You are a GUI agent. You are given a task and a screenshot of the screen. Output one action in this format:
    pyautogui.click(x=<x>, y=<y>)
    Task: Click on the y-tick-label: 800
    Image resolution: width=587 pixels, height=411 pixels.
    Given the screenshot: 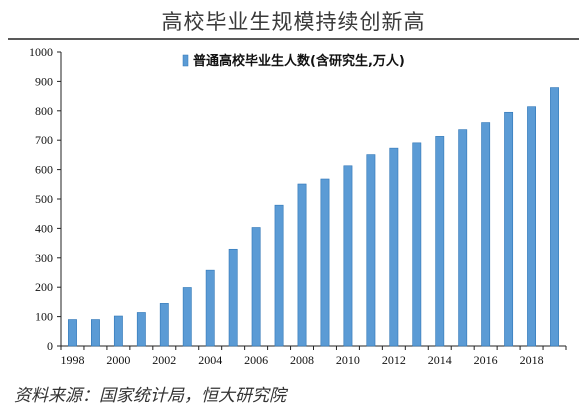 What is the action you would take?
    pyautogui.click(x=44, y=111)
    